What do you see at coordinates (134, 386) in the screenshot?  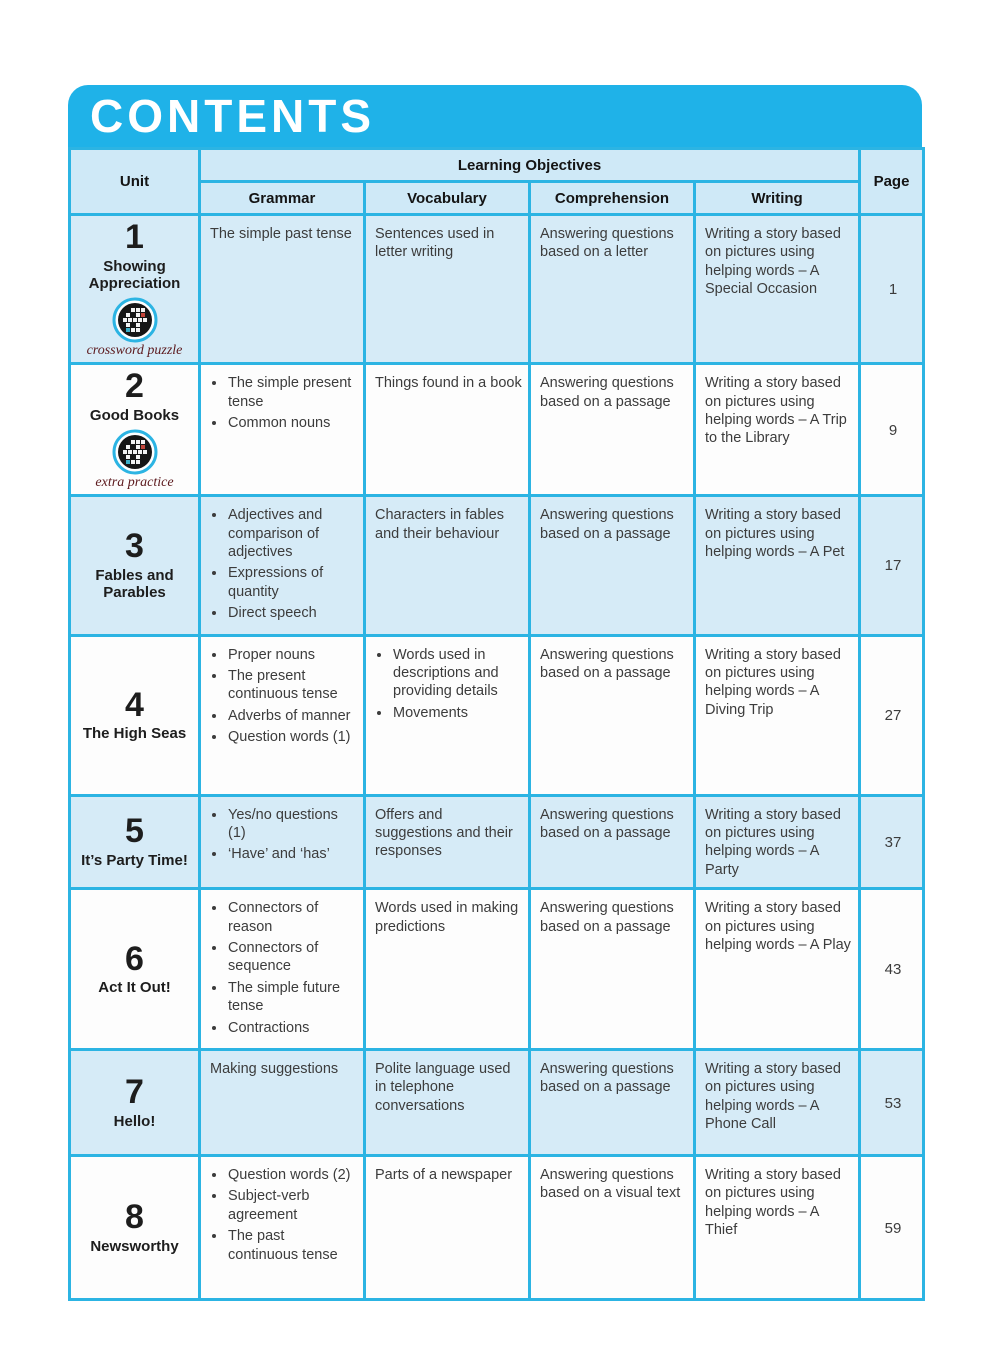 I see `unit-number: 2` at bounding box center [134, 386].